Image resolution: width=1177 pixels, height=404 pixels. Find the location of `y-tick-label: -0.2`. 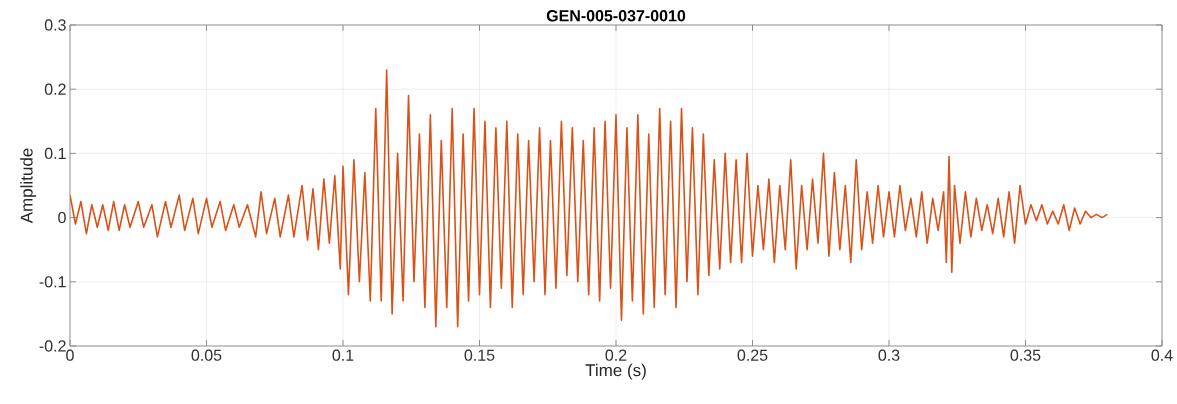

y-tick-label: -0.2 is located at coordinates (52, 346).